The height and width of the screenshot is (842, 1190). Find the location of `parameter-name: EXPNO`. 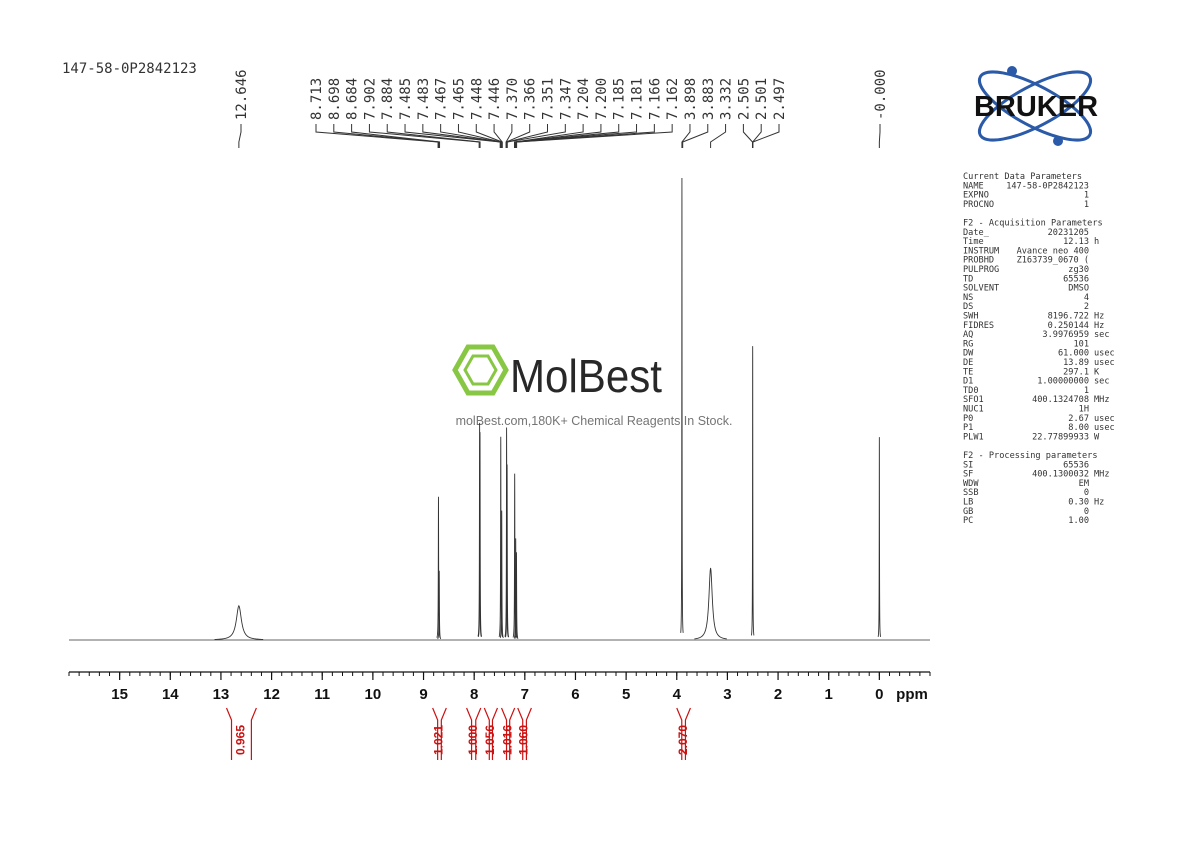

parameter-name: EXPNO is located at coordinates (976, 196).